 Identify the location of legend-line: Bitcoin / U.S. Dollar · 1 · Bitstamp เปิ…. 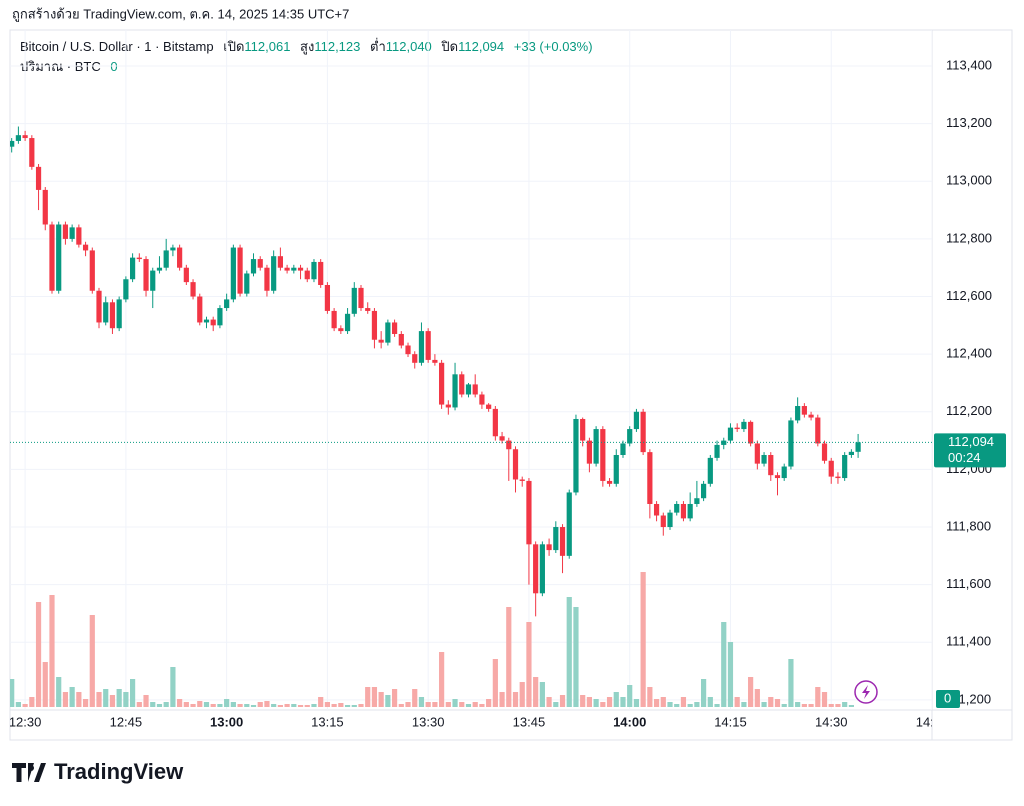
(306, 46).